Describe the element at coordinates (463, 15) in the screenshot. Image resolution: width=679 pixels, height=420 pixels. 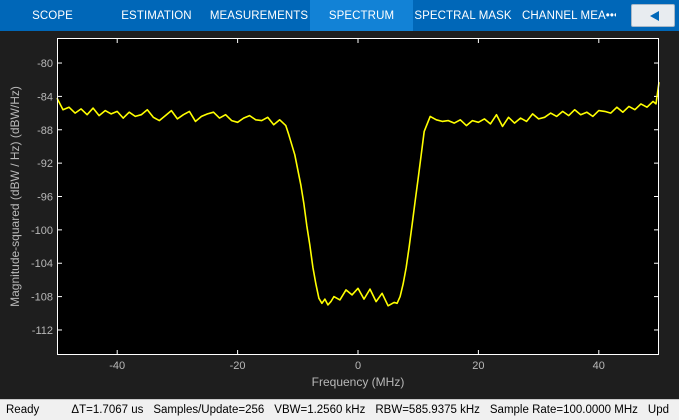
I see `tab-spectral-mask: SPECTRAL MASK` at that location.